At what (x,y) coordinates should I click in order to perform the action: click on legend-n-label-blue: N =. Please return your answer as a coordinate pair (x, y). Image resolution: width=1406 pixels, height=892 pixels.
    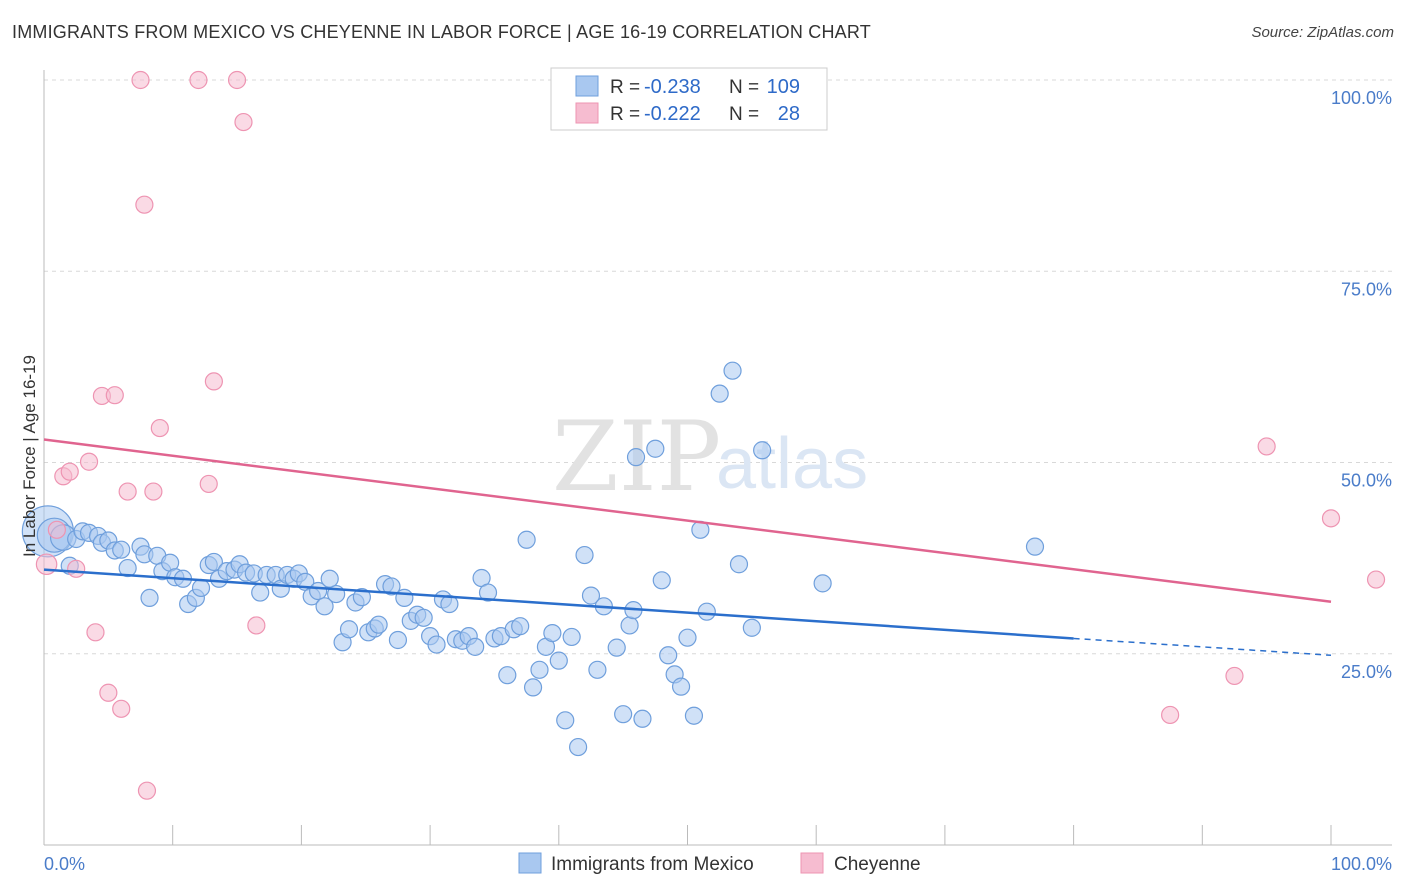
    Looking at the image, I should click on (744, 87).